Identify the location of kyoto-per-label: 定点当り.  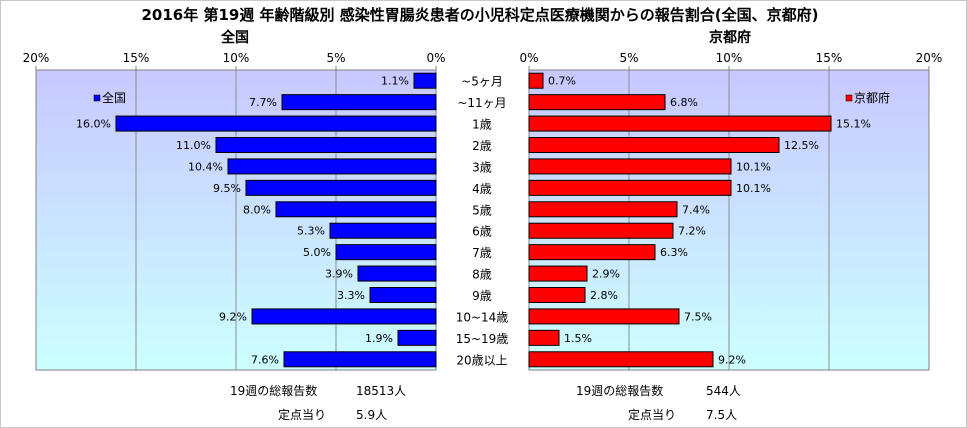
(652, 415).